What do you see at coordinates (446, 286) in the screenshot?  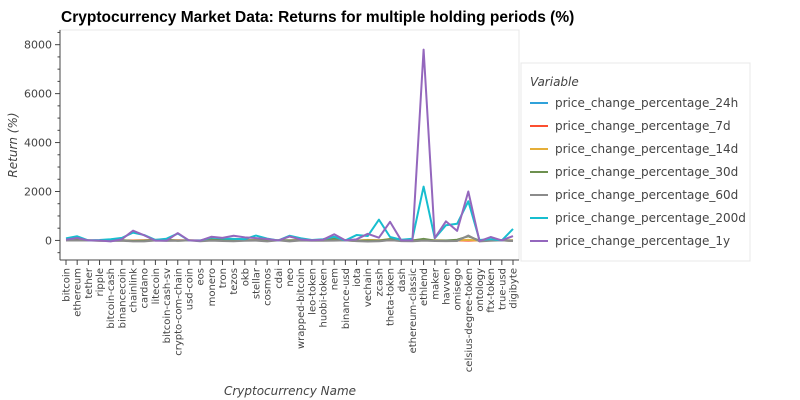 I see `x-tick-label: havven` at bounding box center [446, 286].